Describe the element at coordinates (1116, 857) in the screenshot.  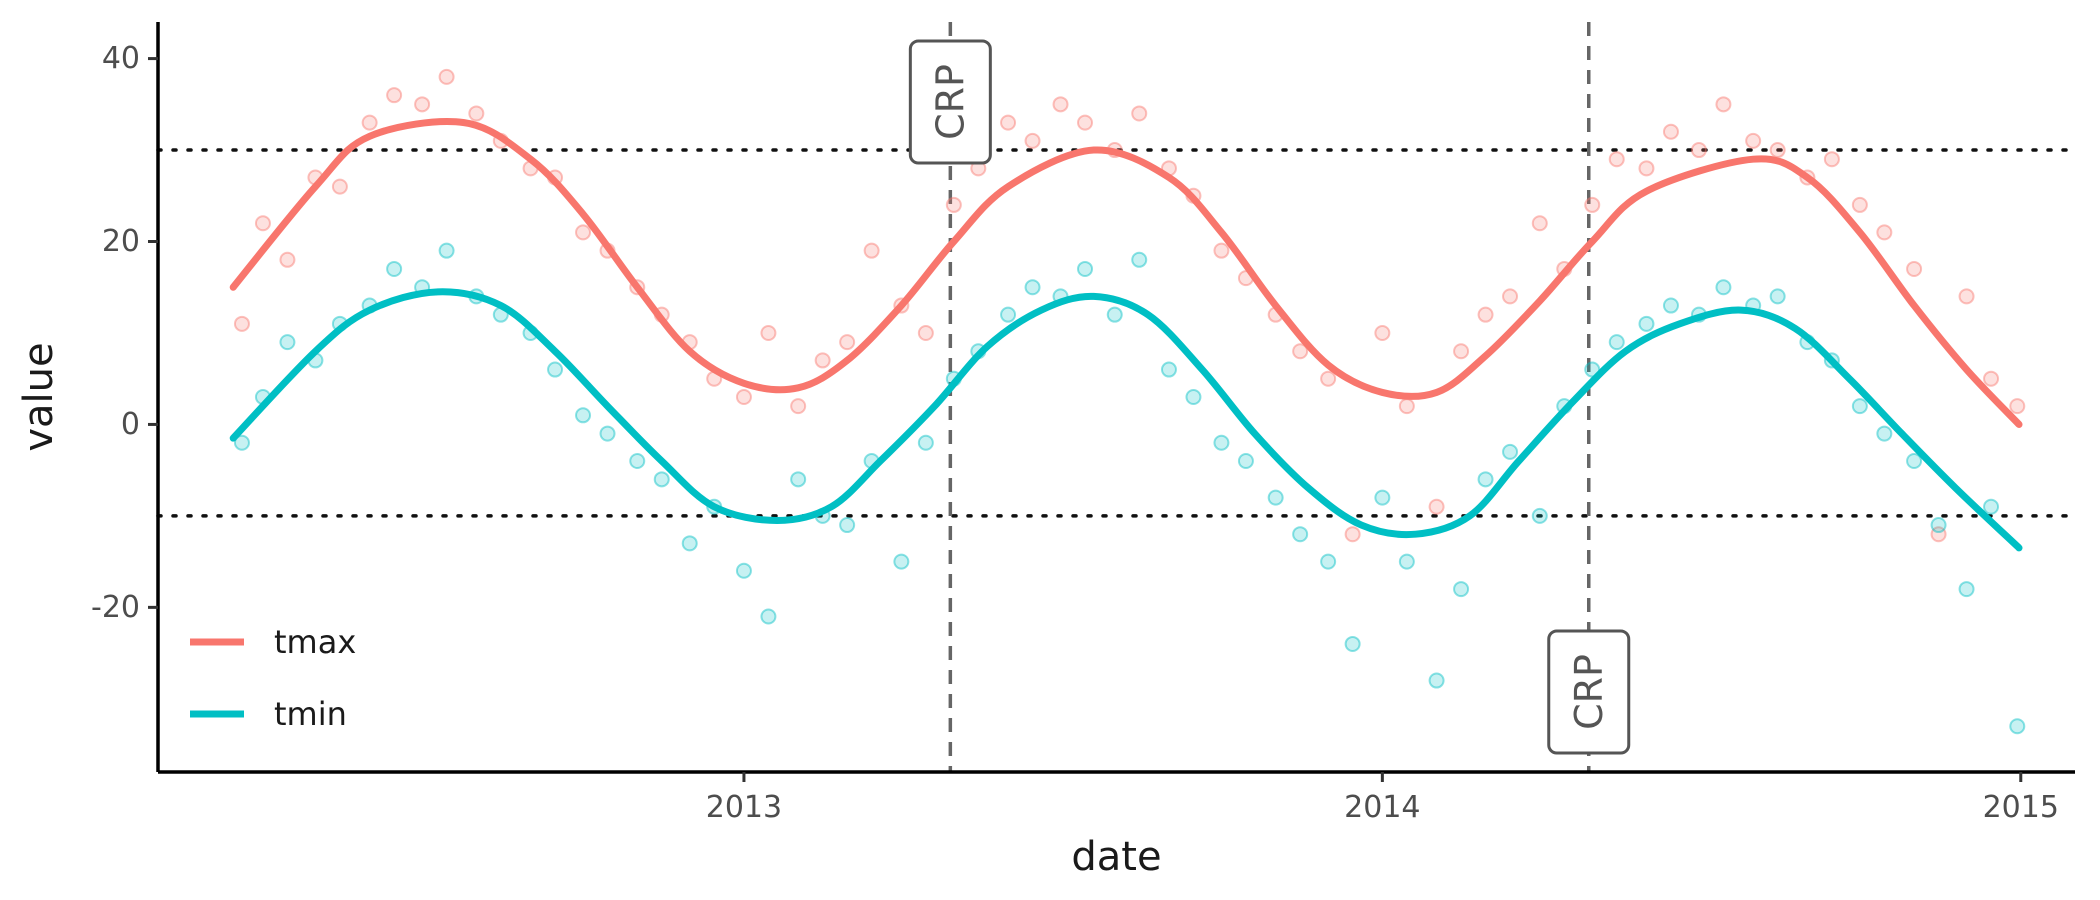
I see `x-axis-title: date` at that location.